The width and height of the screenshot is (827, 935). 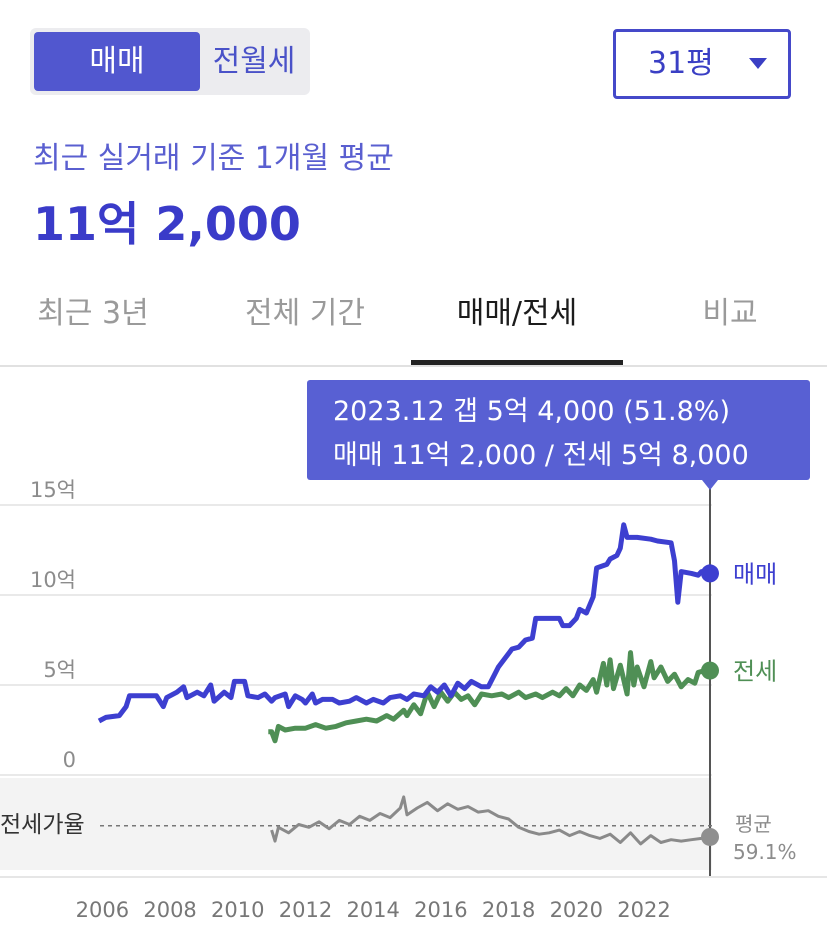 I want to click on sale-toggle-button: 매매, so click(x=117, y=61).